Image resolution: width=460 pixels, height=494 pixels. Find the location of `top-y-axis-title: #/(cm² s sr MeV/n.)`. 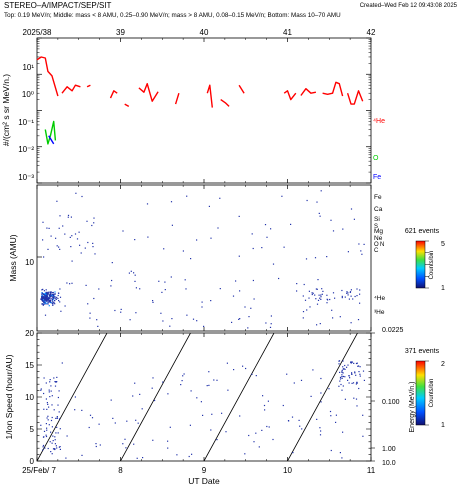

top-y-axis-title: #/(cm² s sr MeV/n.) is located at coordinates (6, 110).